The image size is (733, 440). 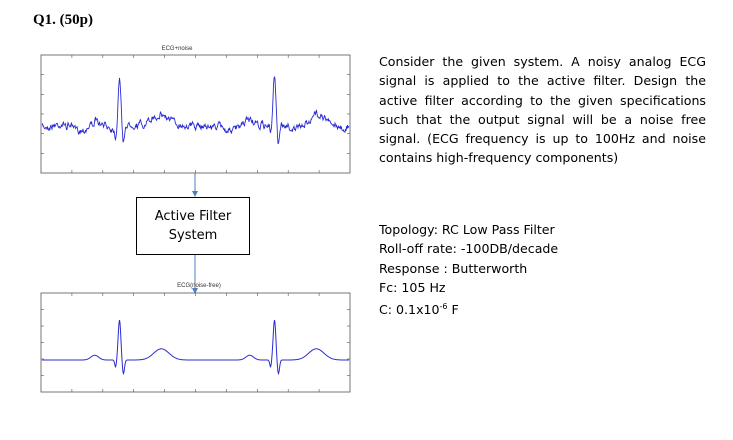 I want to click on spec-c-unit: F, so click(x=453, y=310).